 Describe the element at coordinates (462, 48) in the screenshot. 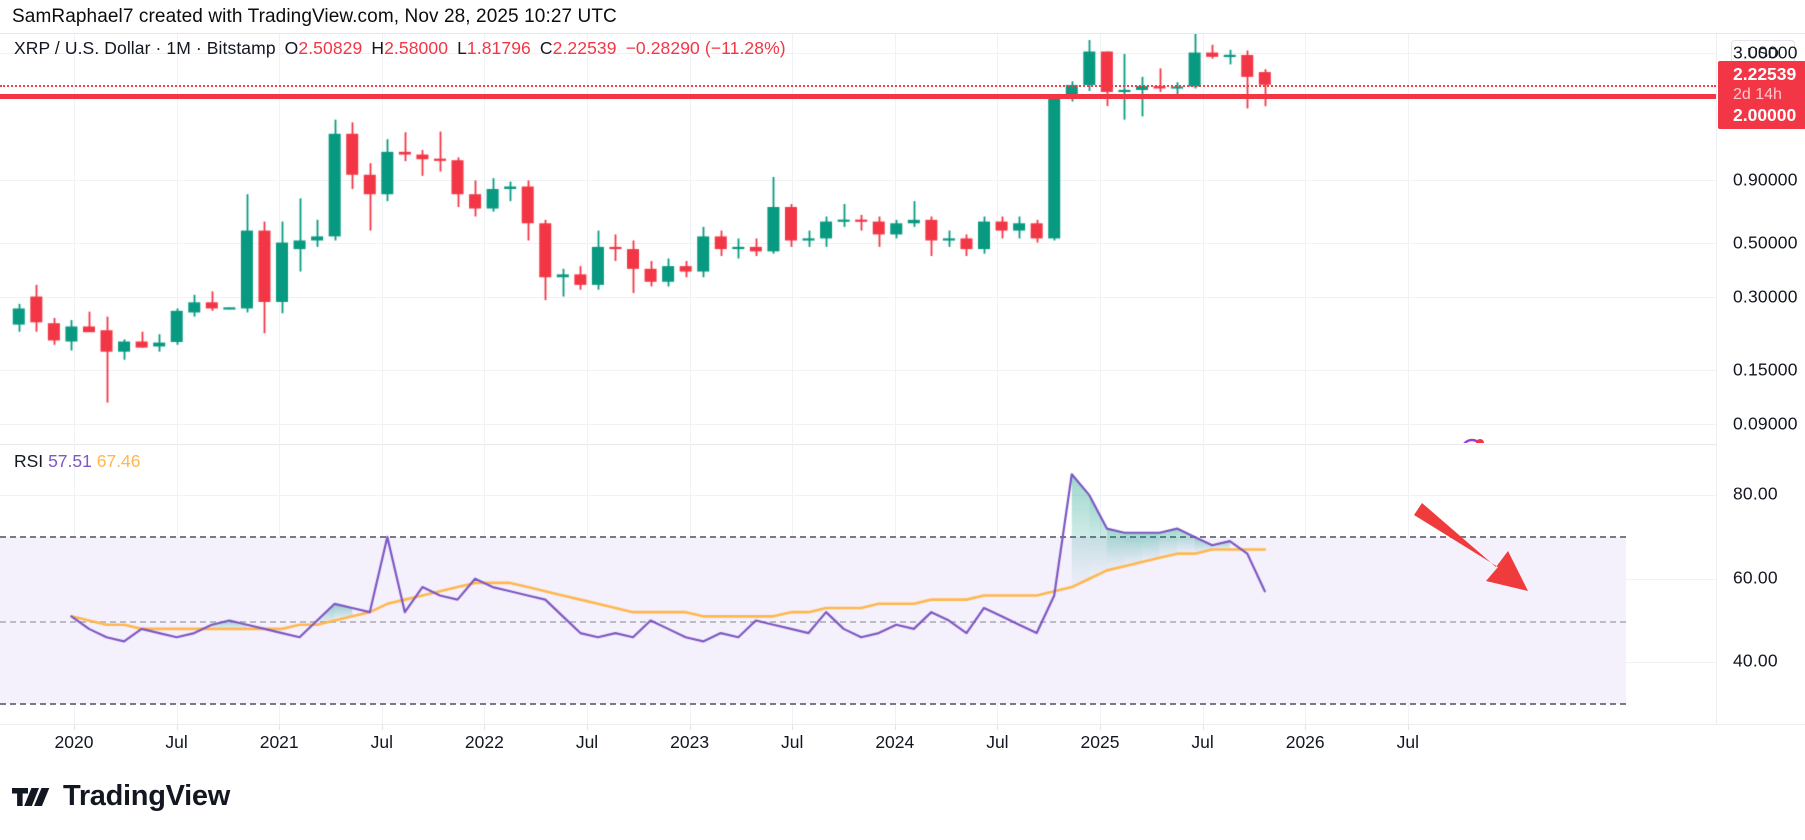

I see `ohlc-key-l: L` at that location.